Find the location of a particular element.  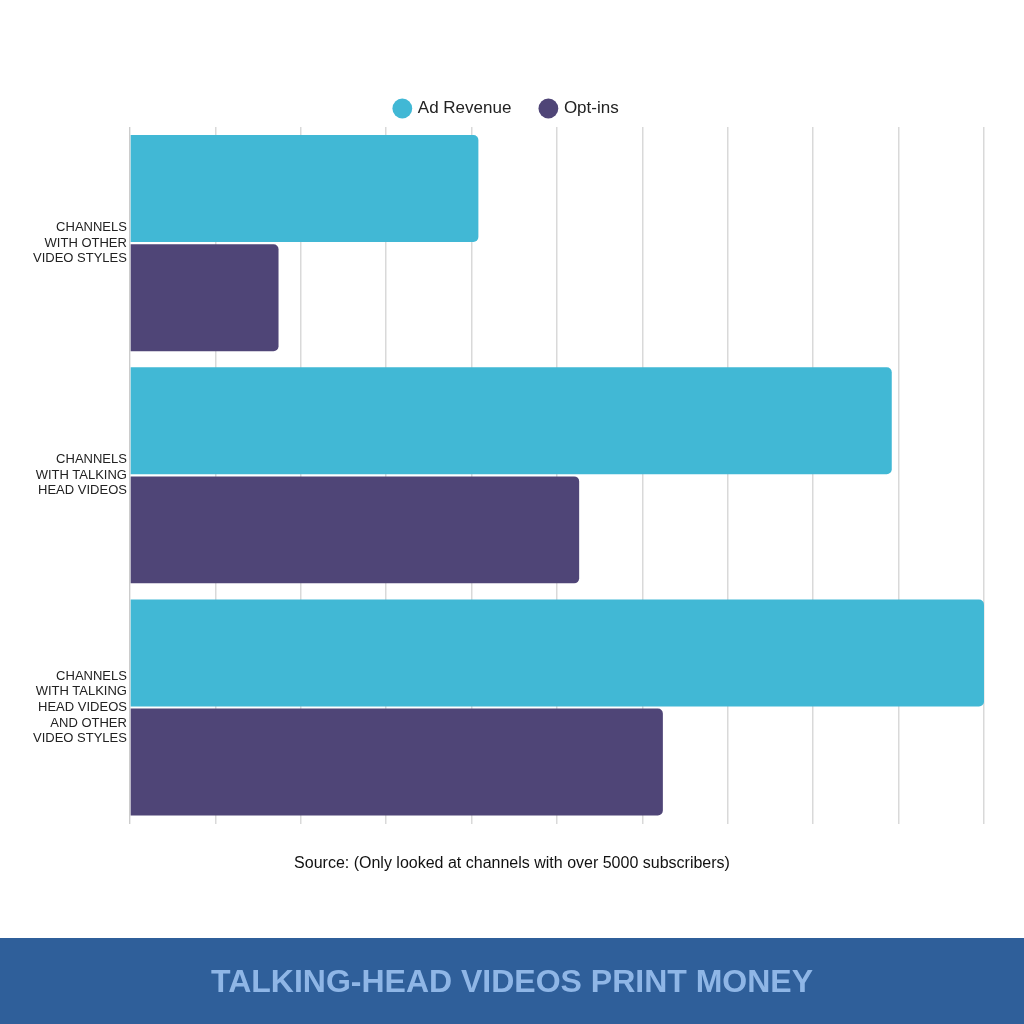

legend-label: Ad Revenue is located at coordinates (464, 108).